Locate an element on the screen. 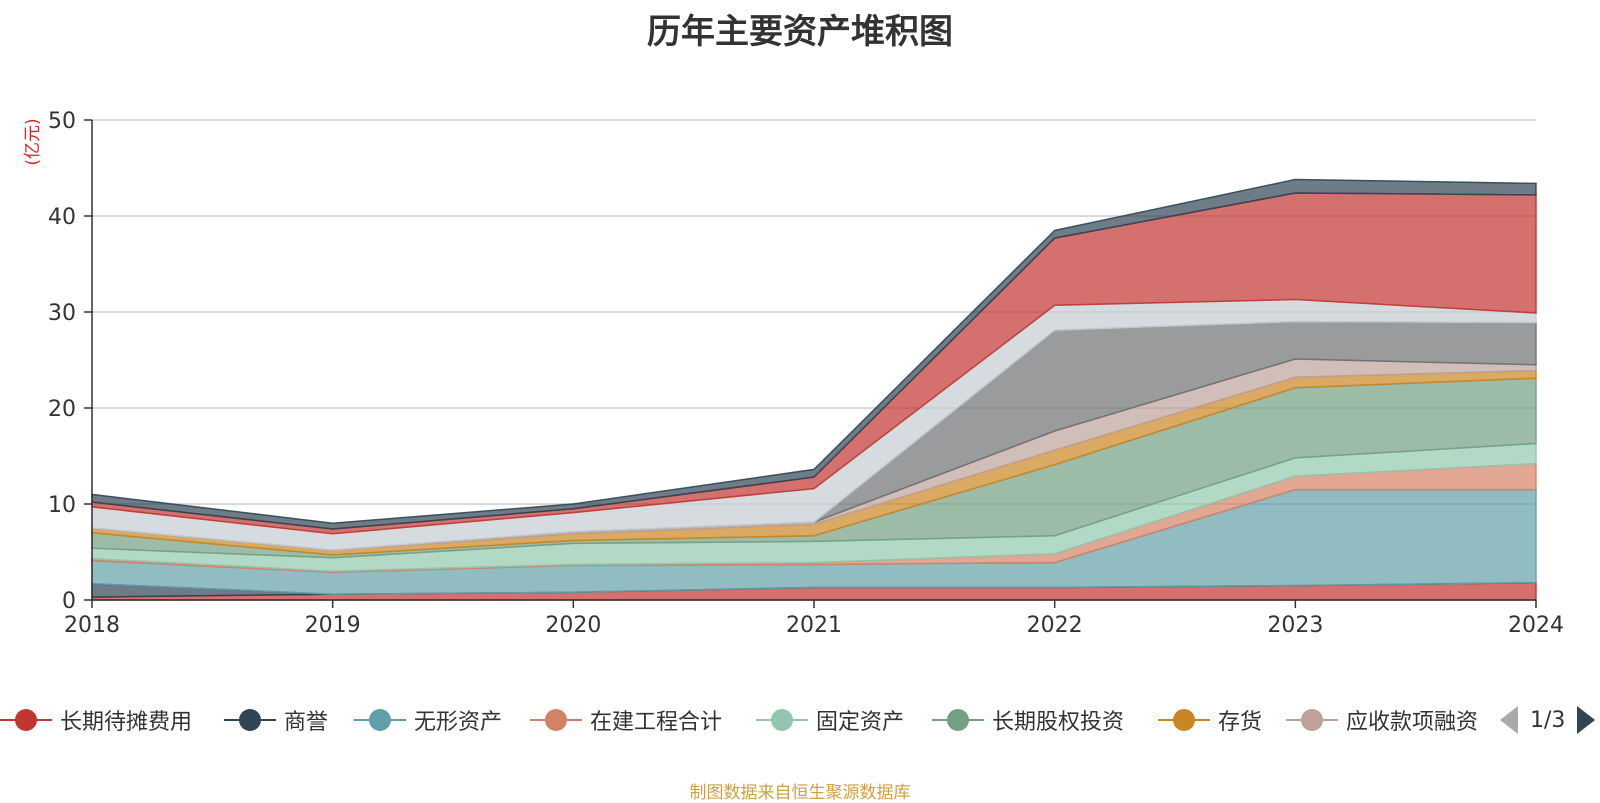 This screenshot has width=1600, height=803. legend-item: 固定资产 is located at coordinates (830, 720).